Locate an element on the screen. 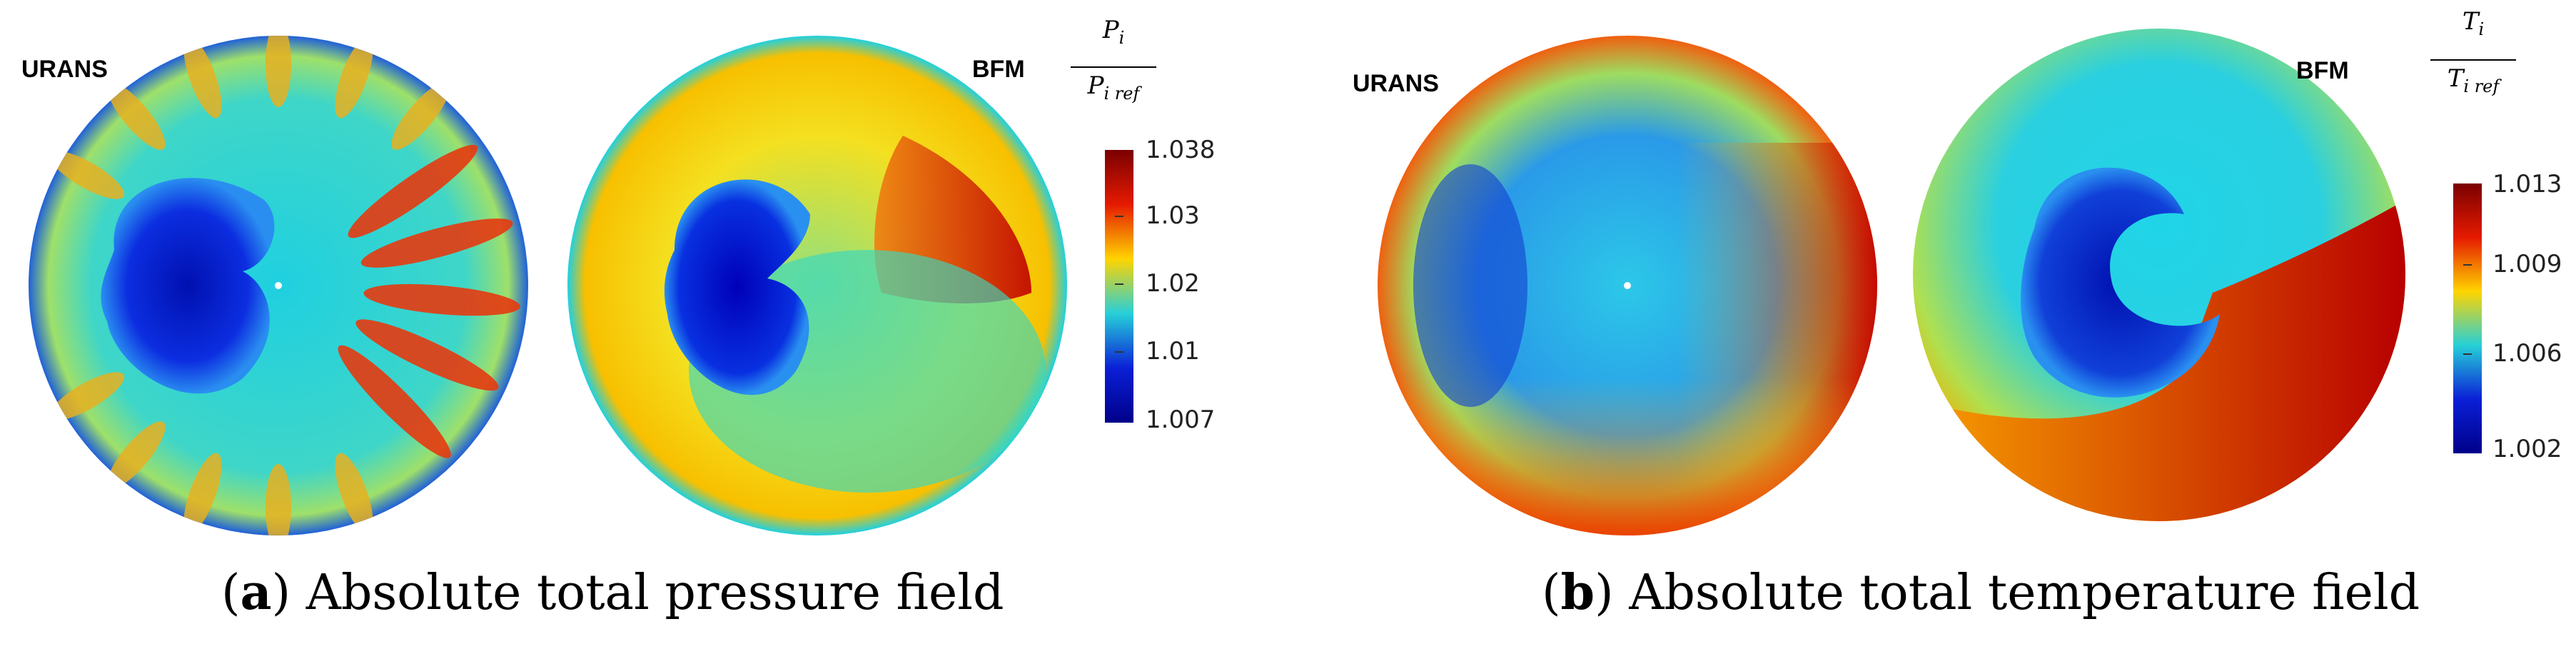 Image resolution: width=2576 pixels, height=649 pixels. colorbar-title: Ti is located at coordinates (2473, 23).